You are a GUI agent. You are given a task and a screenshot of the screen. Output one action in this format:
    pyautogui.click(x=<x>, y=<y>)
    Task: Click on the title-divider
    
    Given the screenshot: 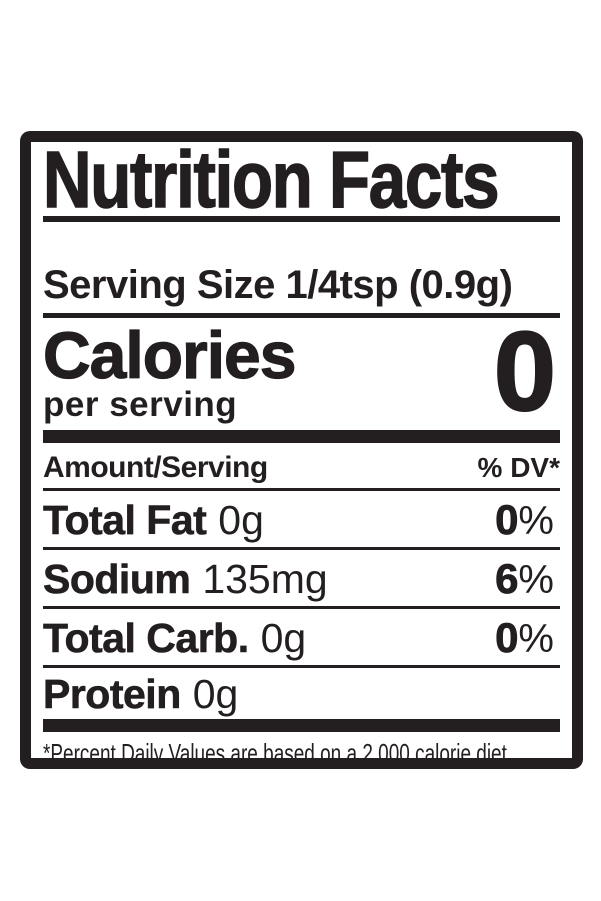 What is the action you would take?
    pyautogui.click(x=301, y=219)
    